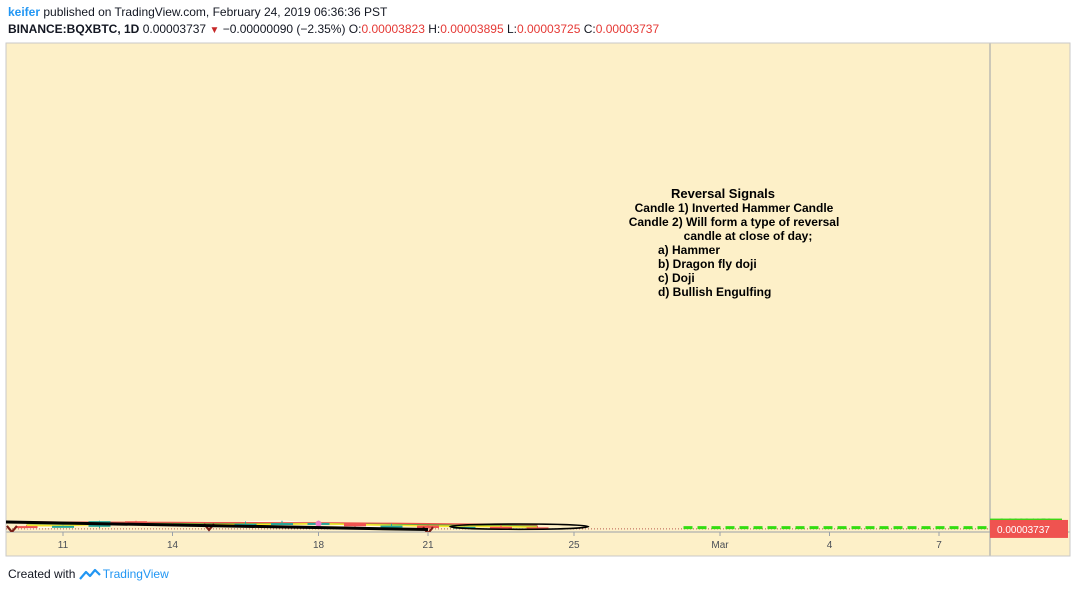 The height and width of the screenshot is (593, 1073). Describe the element at coordinates (217, 526) in the screenshot. I see `trendline` at that location.